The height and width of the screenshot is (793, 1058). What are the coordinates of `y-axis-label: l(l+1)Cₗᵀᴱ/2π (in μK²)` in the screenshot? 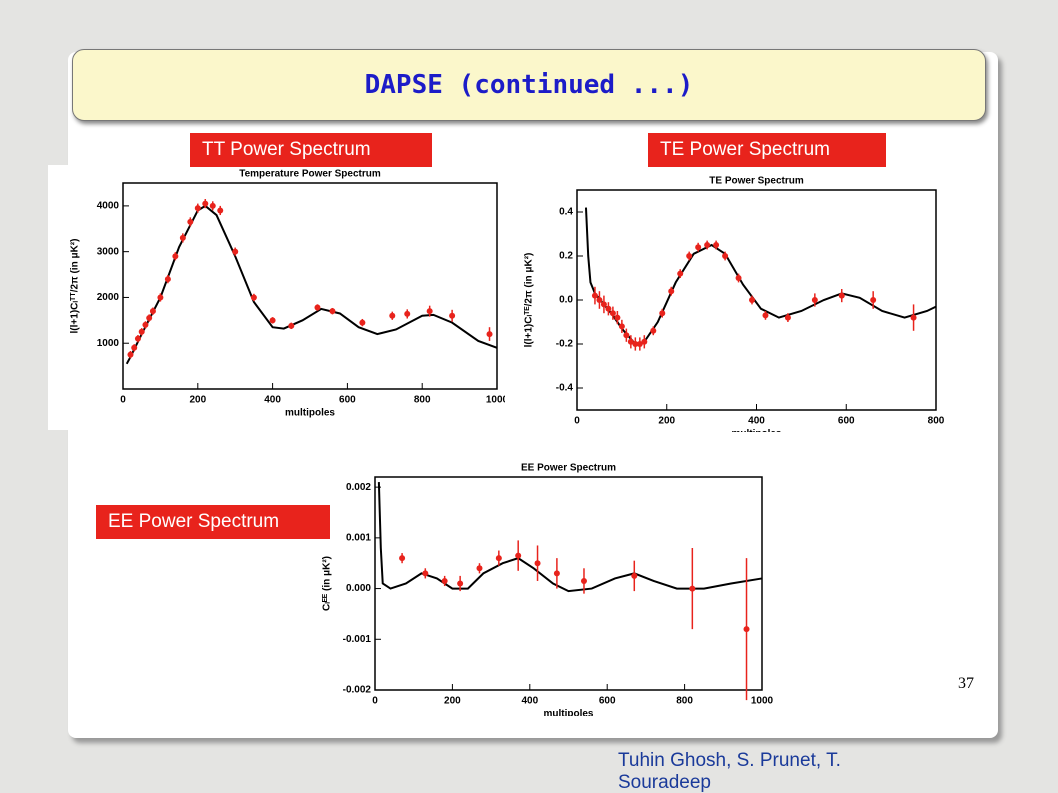 It's located at (529, 300).